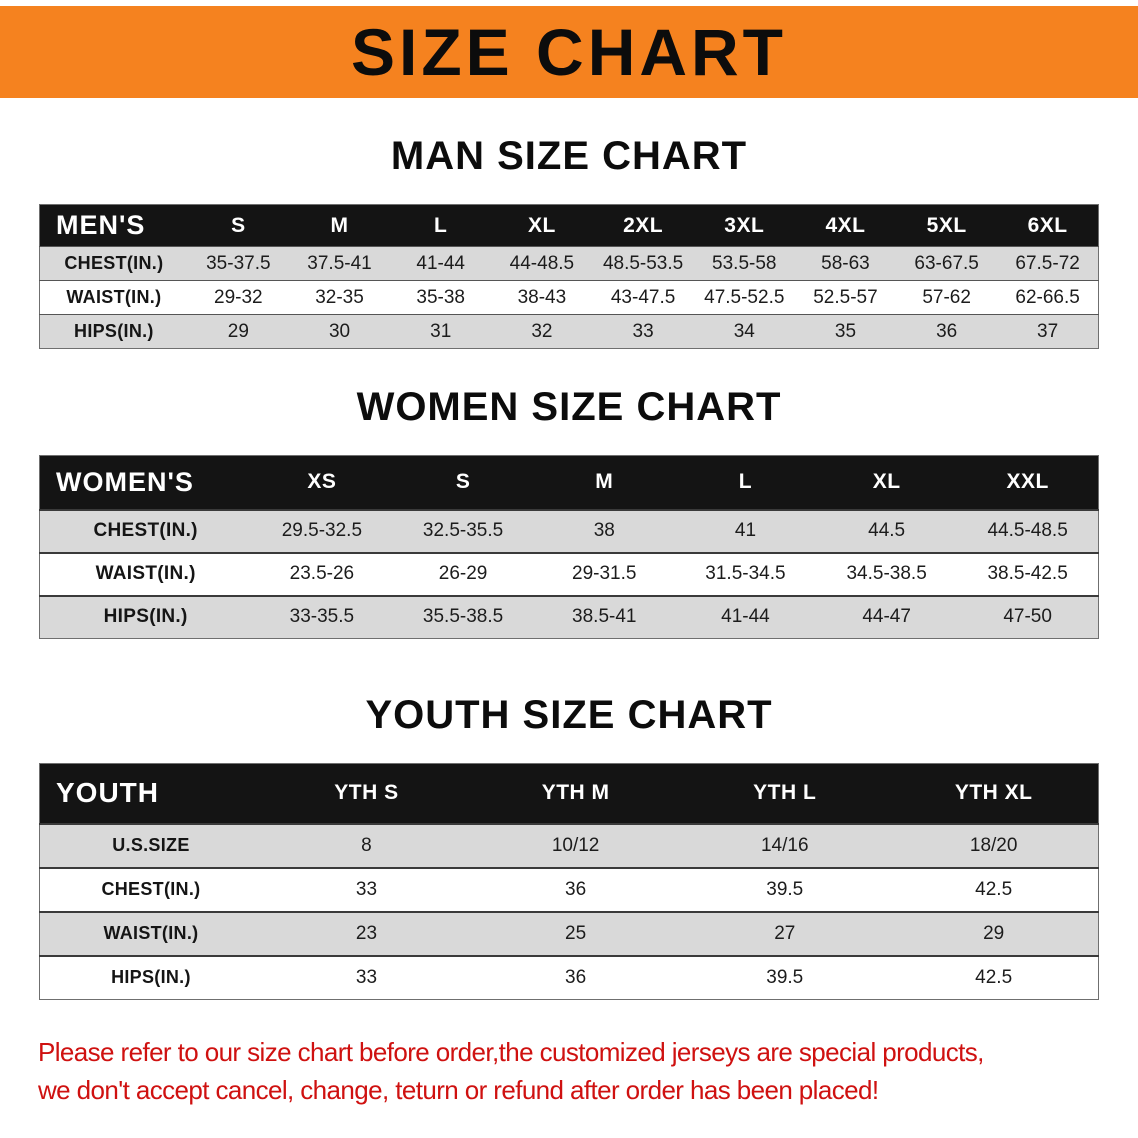 The width and height of the screenshot is (1138, 1138). I want to click on size-column-header: 4XL, so click(845, 225).